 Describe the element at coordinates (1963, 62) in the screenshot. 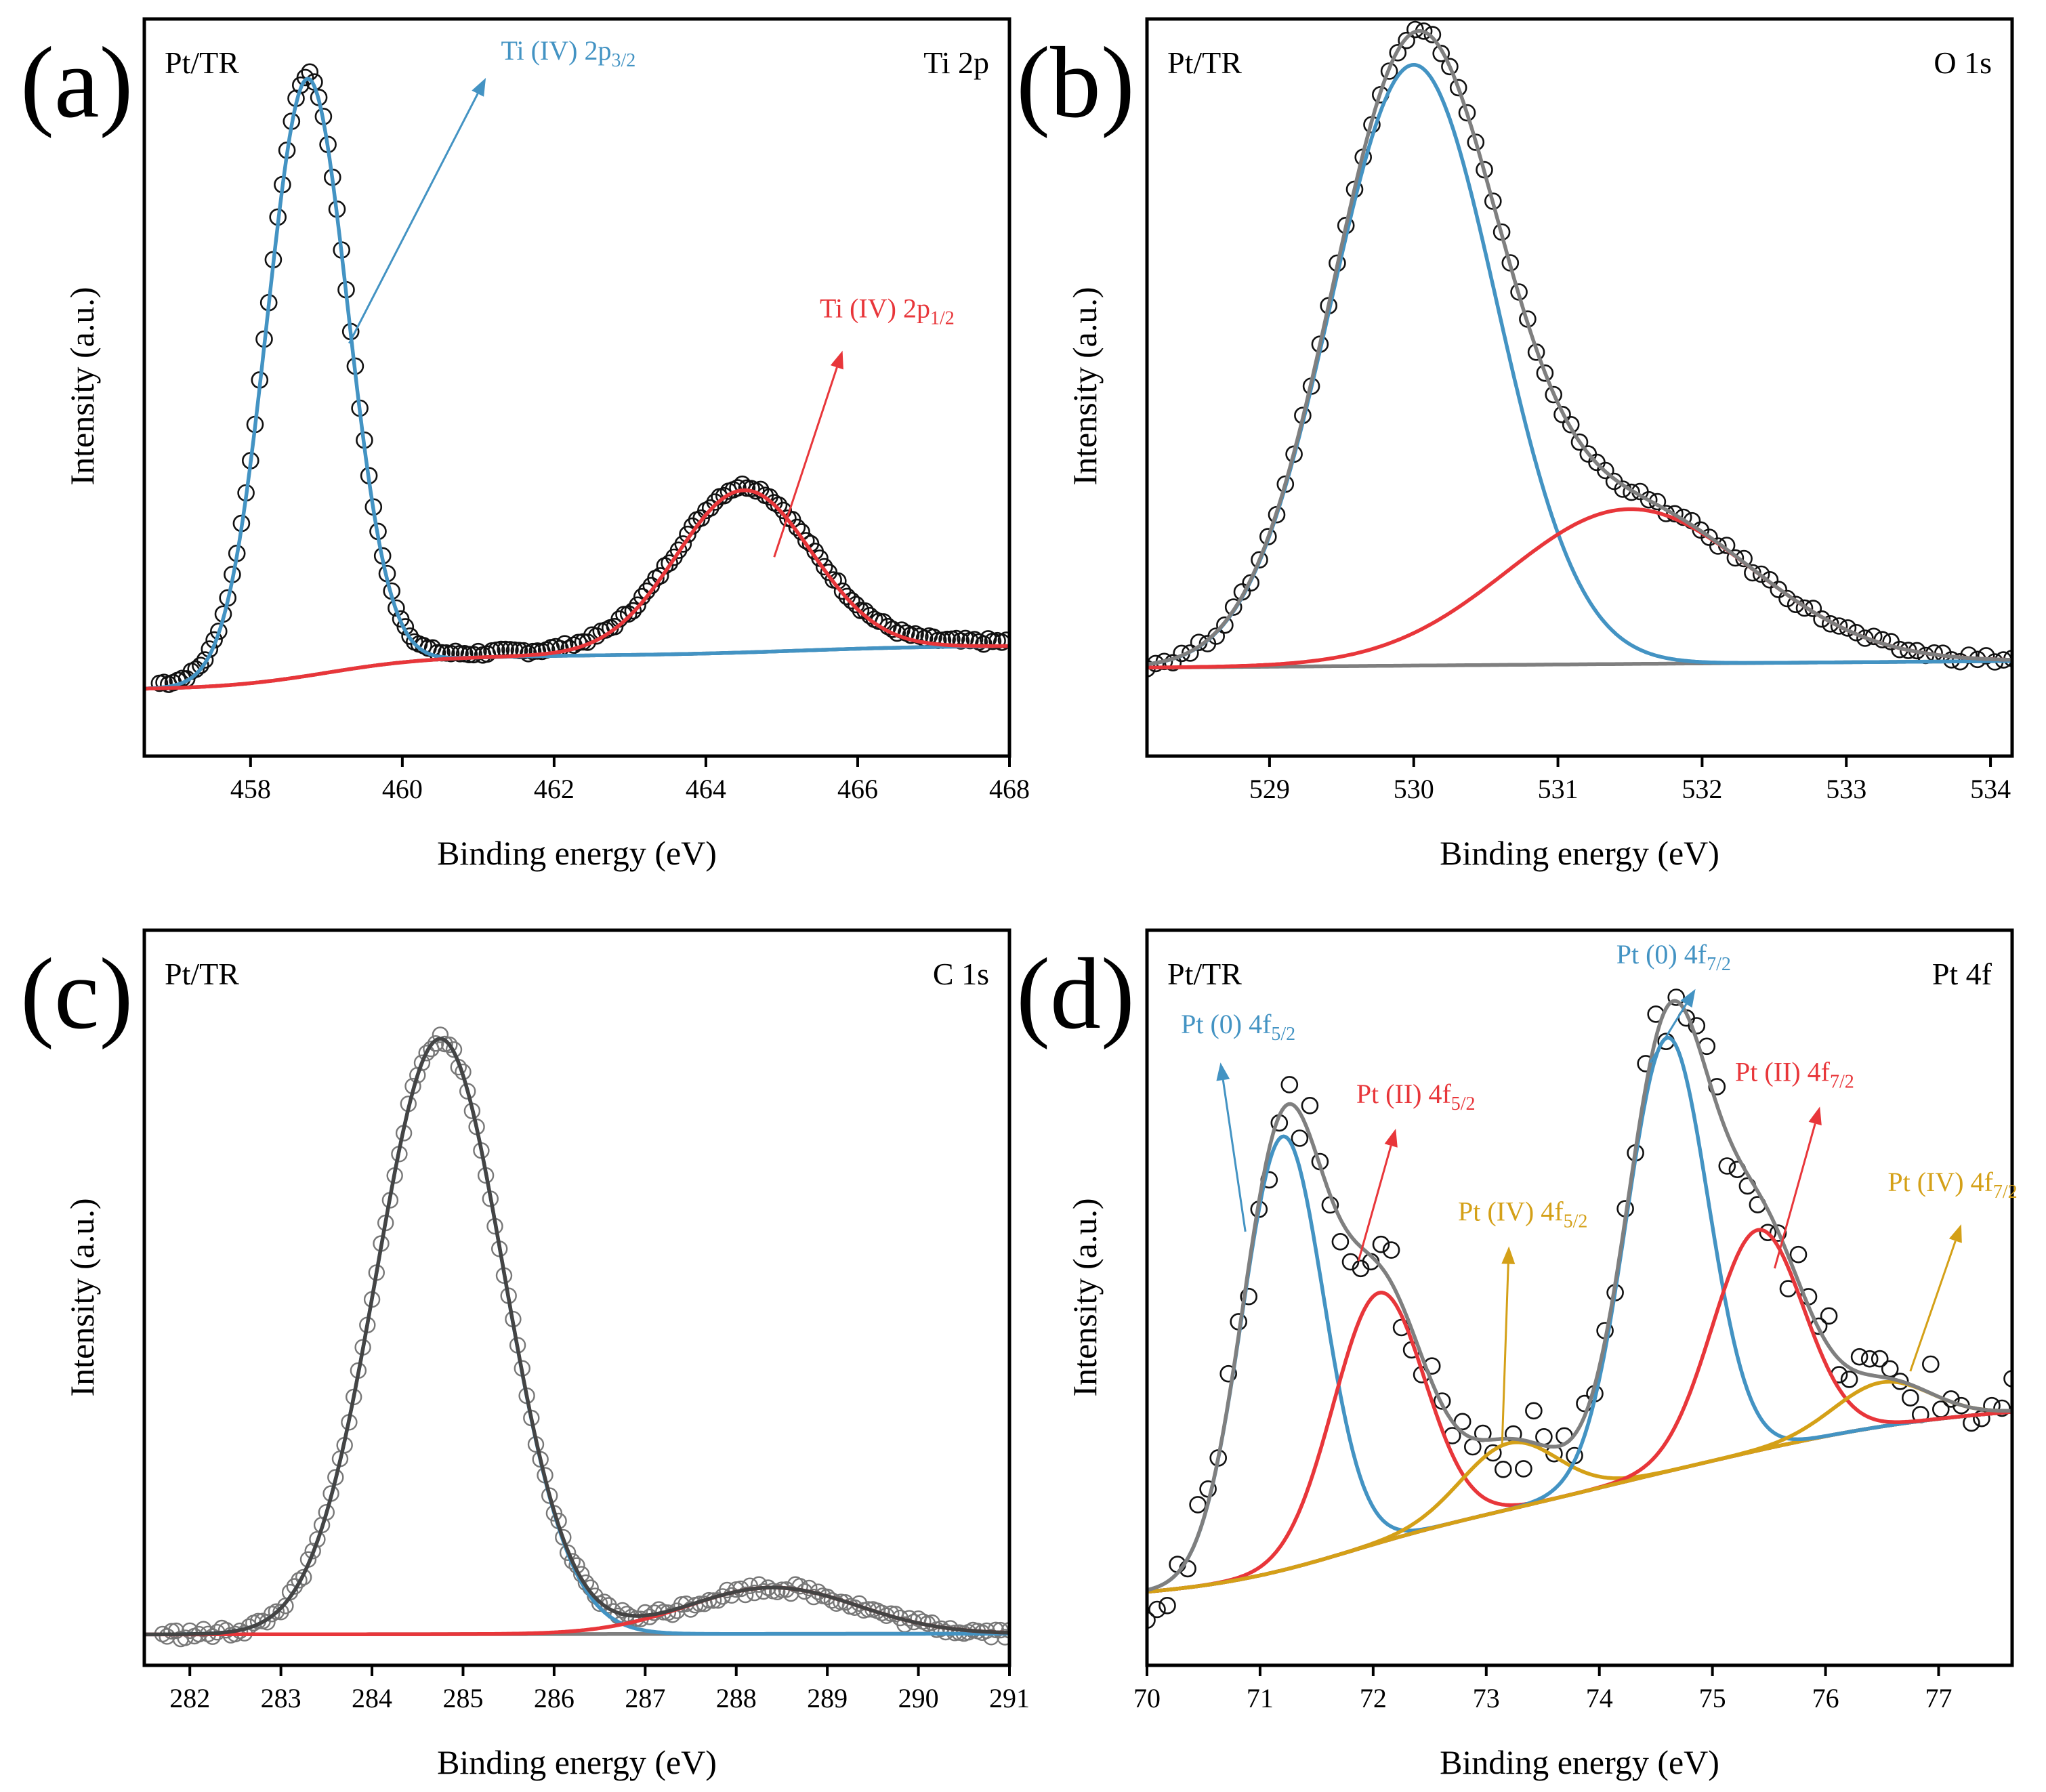

I see `region-label: O 1s` at that location.